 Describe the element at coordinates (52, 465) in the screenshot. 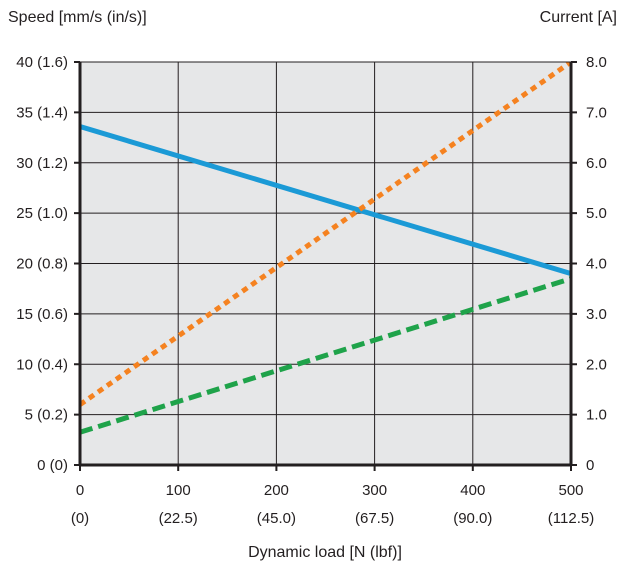

I see `y-left-tick-label-0: 0 (0)` at that location.